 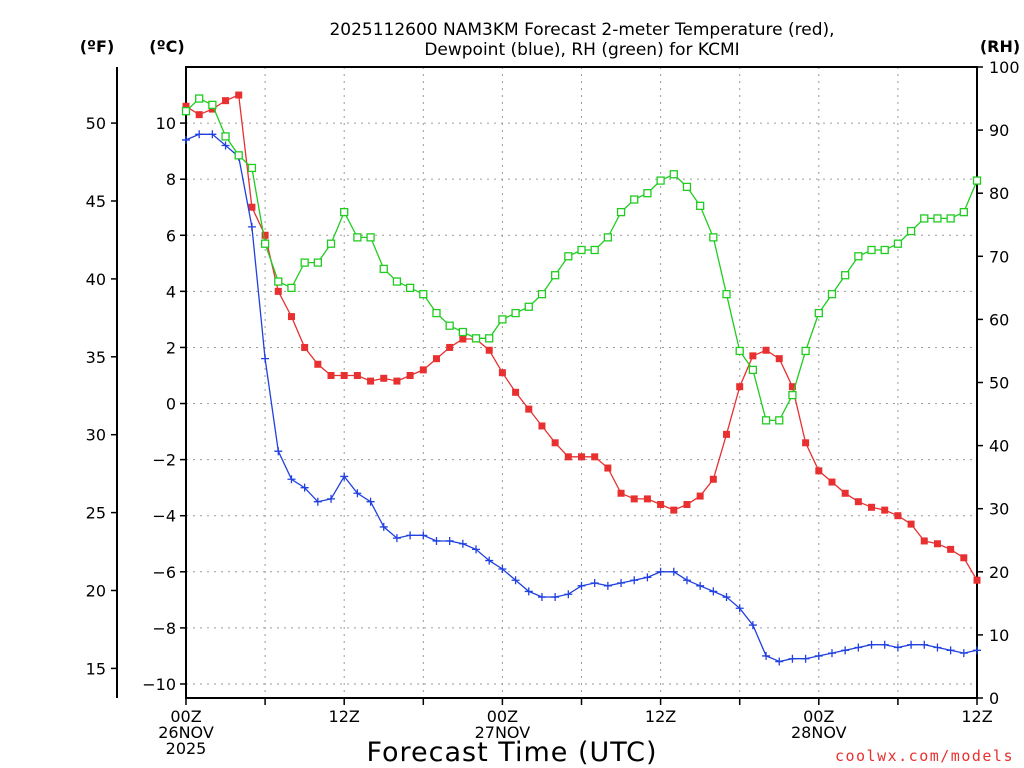 What do you see at coordinates (96, 279) in the screenshot?
I see `fahrenheit-tick-label: 40` at bounding box center [96, 279].